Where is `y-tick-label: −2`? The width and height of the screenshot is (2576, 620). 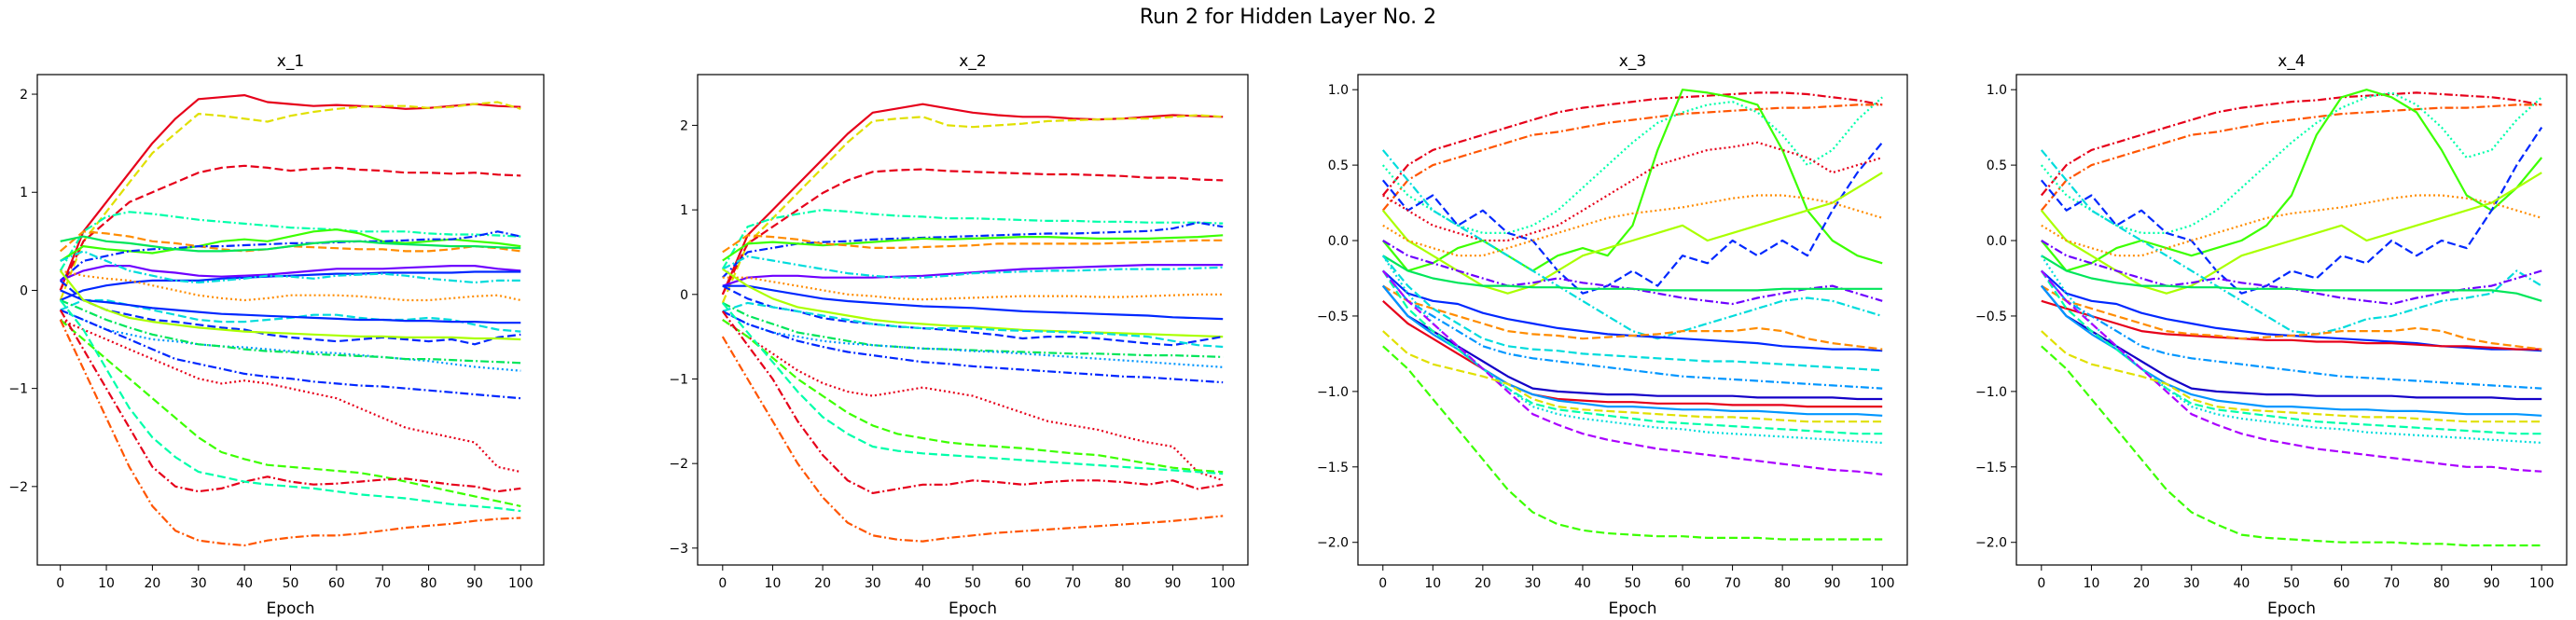
y-tick-label: −2 is located at coordinates (678, 464).